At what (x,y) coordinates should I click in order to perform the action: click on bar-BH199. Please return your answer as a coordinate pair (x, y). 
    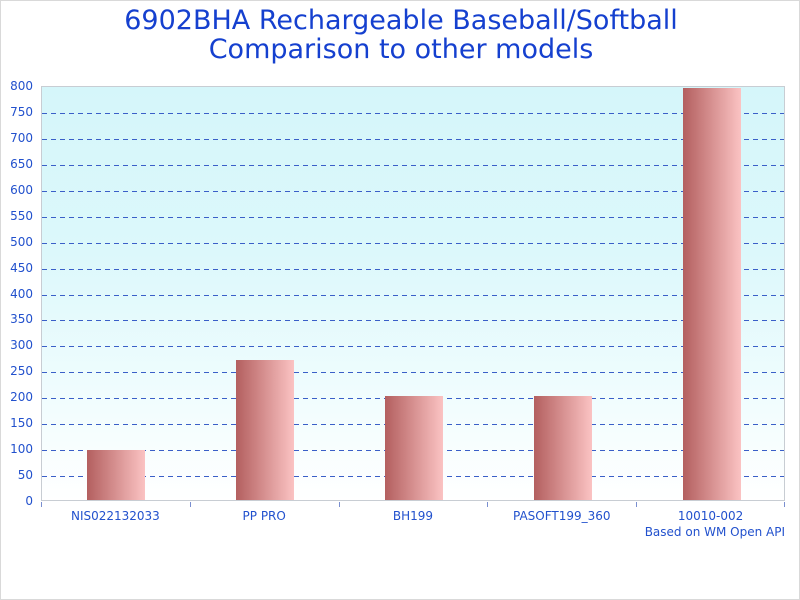
    Looking at the image, I should click on (414, 448).